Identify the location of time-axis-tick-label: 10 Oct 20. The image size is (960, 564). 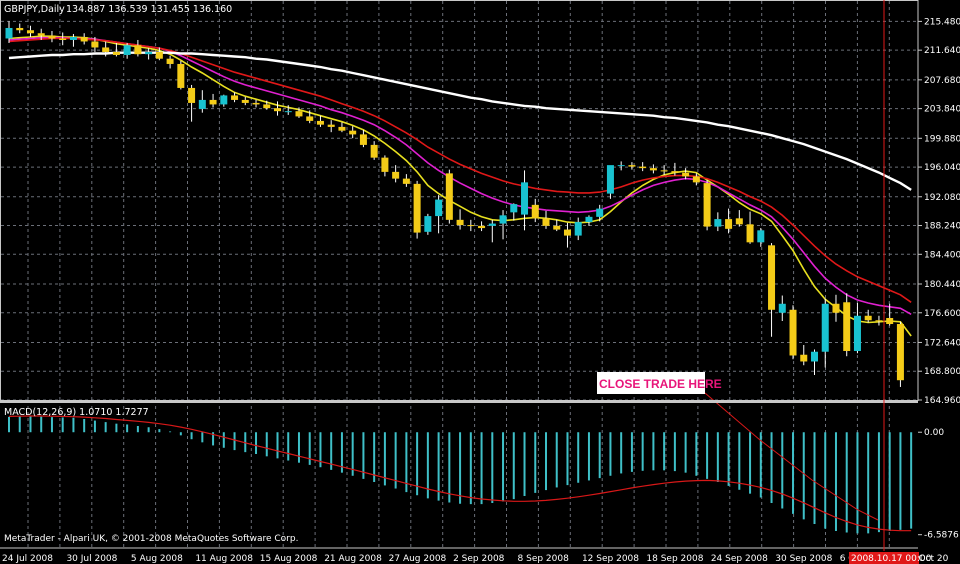
(926, 559).